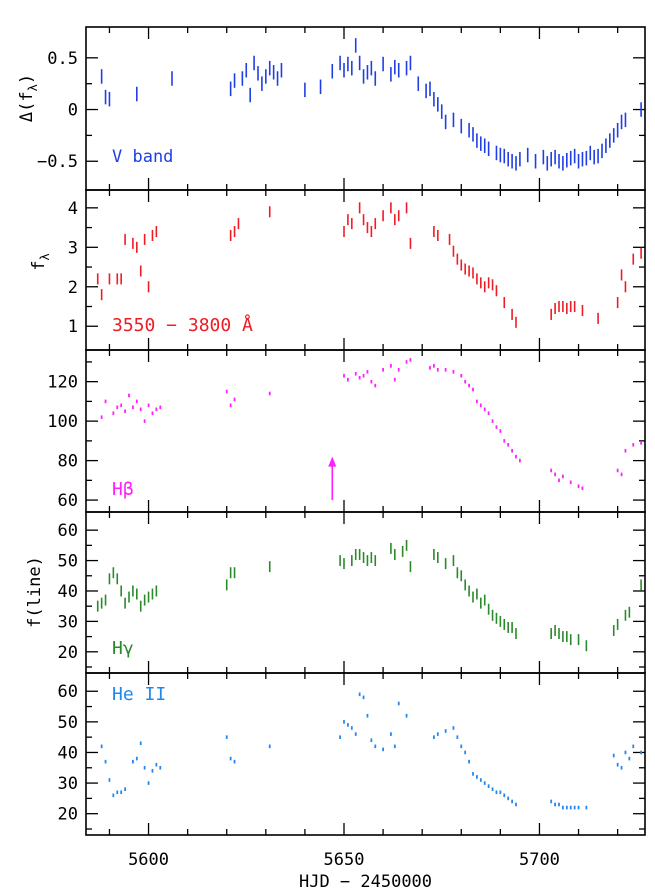 The height and width of the screenshot is (895, 655). Describe the element at coordinates (62, 383) in the screenshot. I see `y-tick-label: 120` at that location.